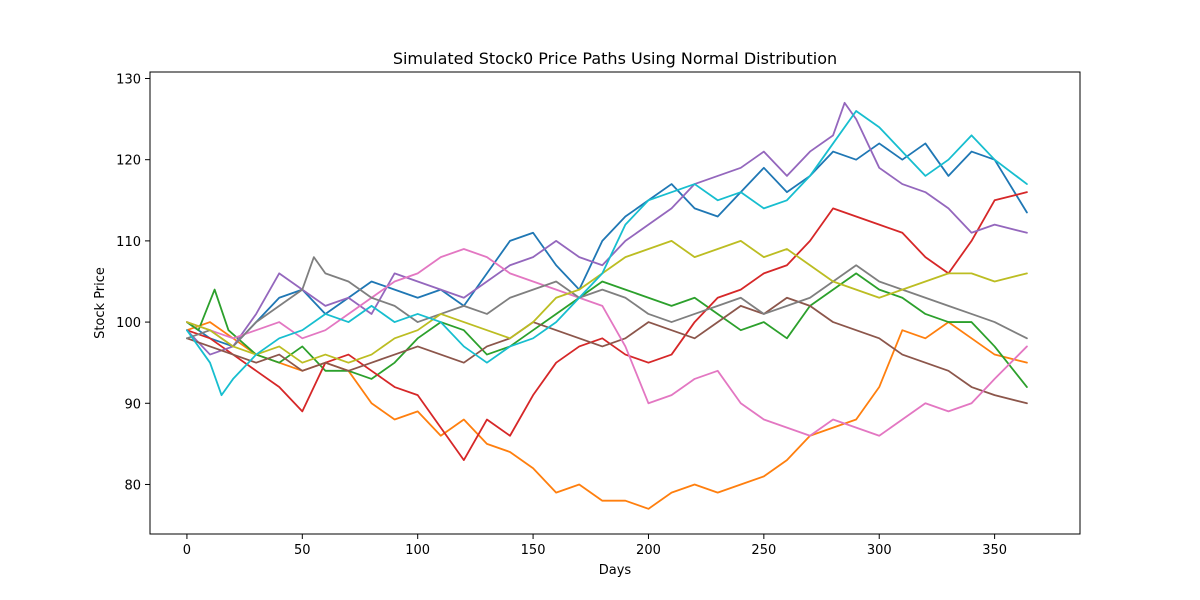  Describe the element at coordinates (132, 485) in the screenshot. I see `y-tick-label: 80` at that location.